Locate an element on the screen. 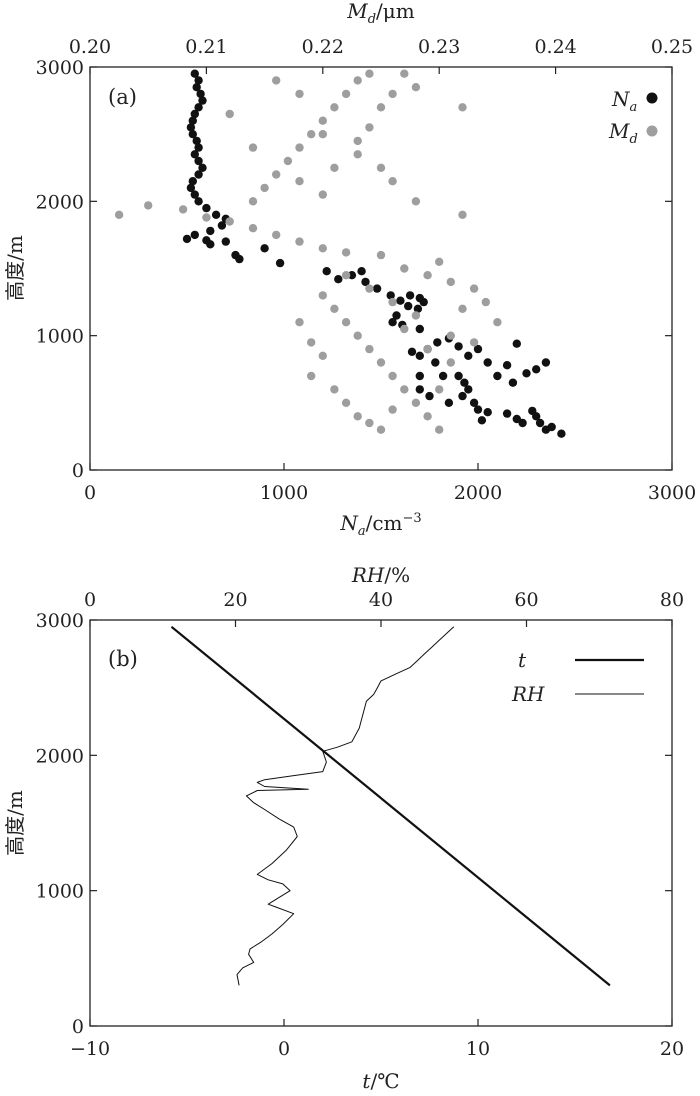 Image resolution: width=700 pixels, height=1096 pixels. legend-md-marker is located at coordinates (652, 131).